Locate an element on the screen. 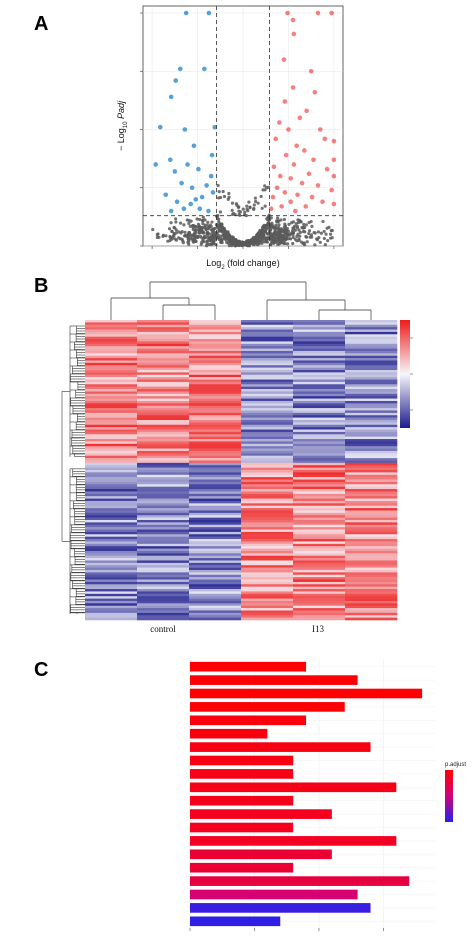  volcano-down-points is located at coordinates (185, 112).